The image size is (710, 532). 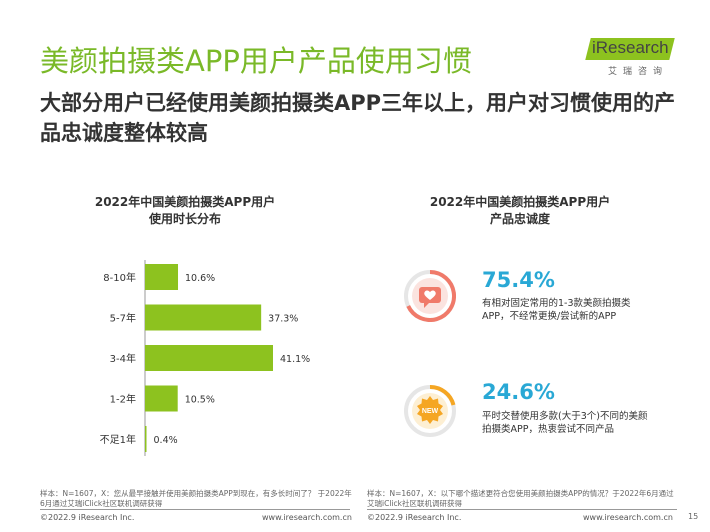 What do you see at coordinates (166, 440) in the screenshot?
I see `value-label-4: 0.4%` at bounding box center [166, 440].